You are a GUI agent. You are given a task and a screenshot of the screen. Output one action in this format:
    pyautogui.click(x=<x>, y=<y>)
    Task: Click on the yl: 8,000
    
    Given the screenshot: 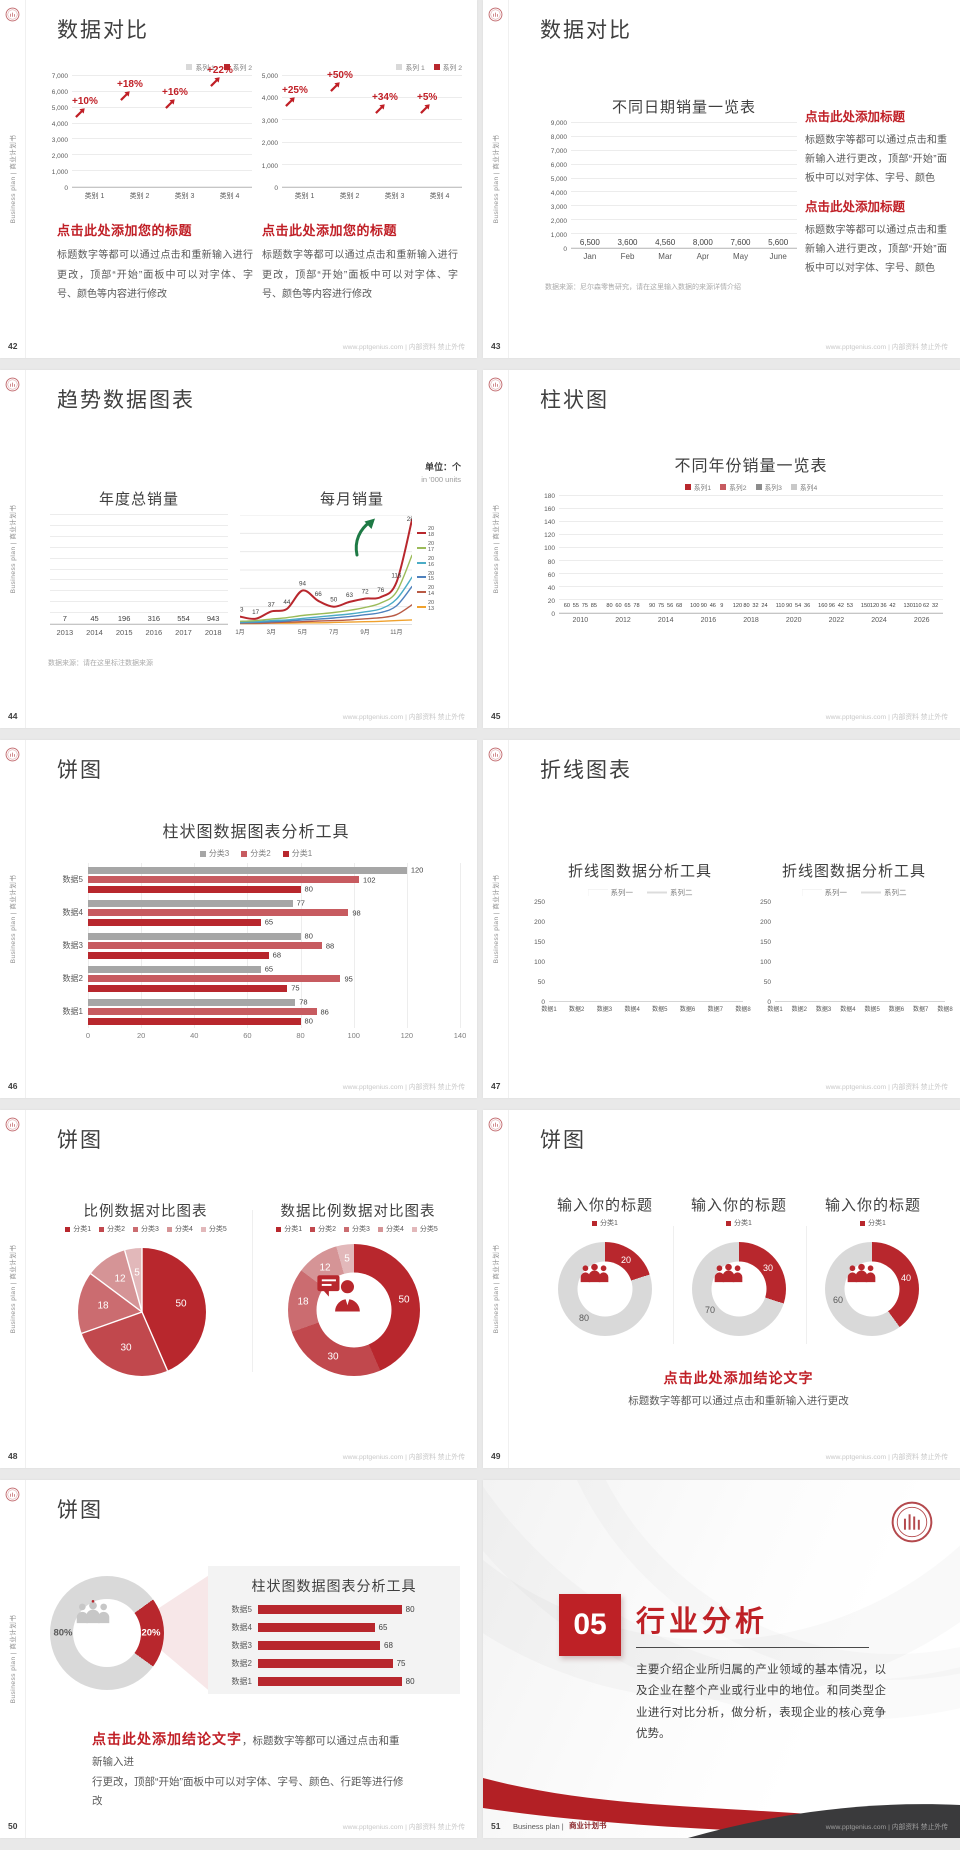 What is the action you would take?
    pyautogui.click(x=558, y=137)
    